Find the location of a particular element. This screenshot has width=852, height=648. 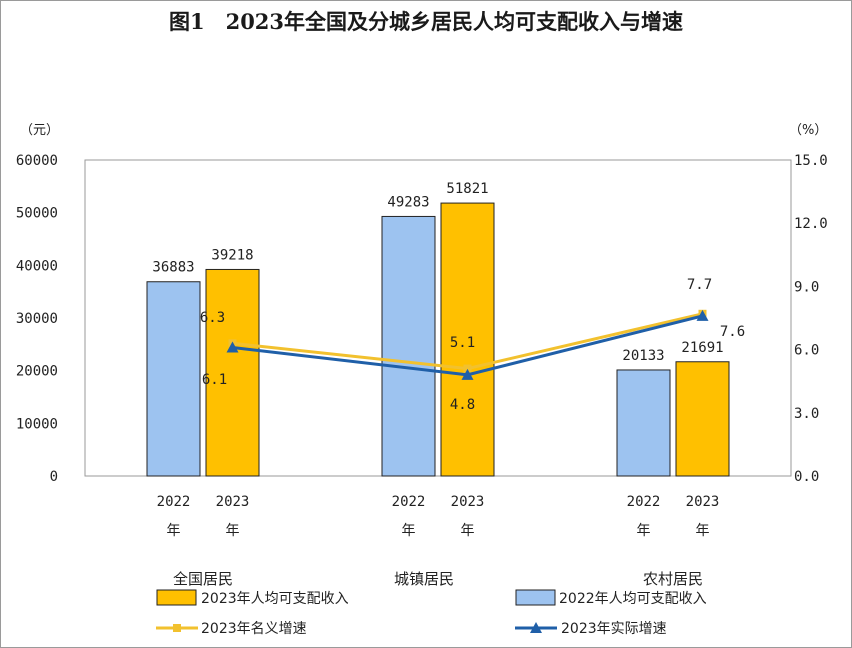

category-label: 全国居民 is located at coordinates (203, 579).